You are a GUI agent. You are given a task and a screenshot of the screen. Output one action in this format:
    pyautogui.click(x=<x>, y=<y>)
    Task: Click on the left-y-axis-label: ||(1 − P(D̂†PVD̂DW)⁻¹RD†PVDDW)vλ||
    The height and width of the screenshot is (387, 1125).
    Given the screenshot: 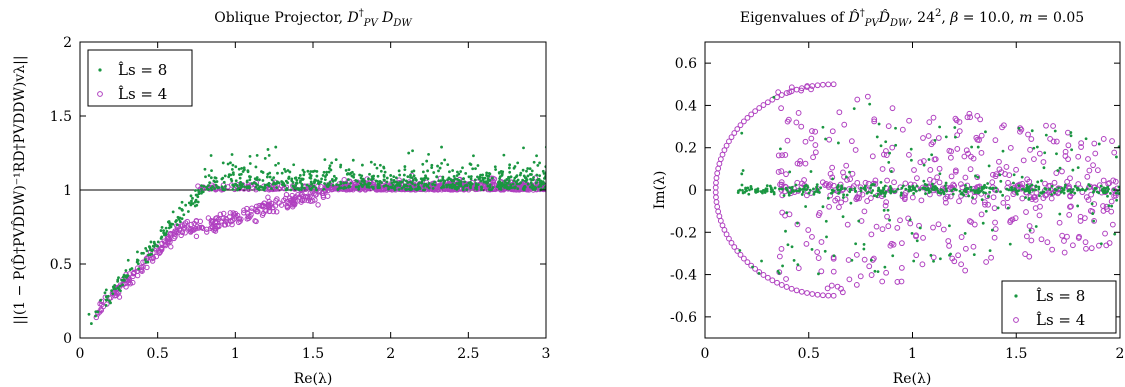 What is the action you would take?
    pyautogui.click(x=19, y=189)
    